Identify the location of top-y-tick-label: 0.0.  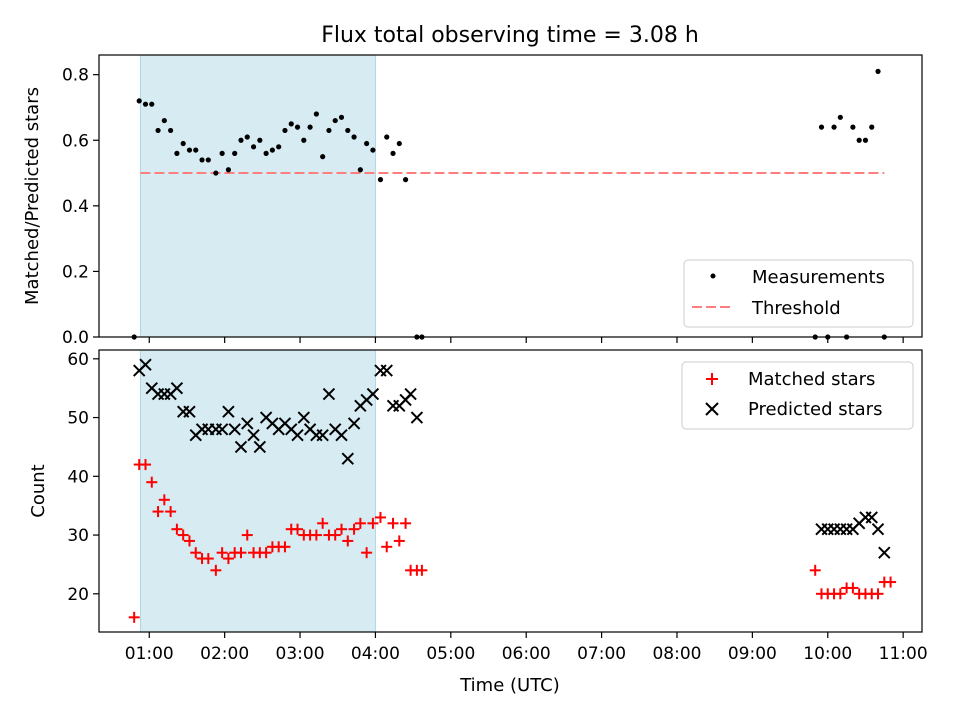
(75, 338).